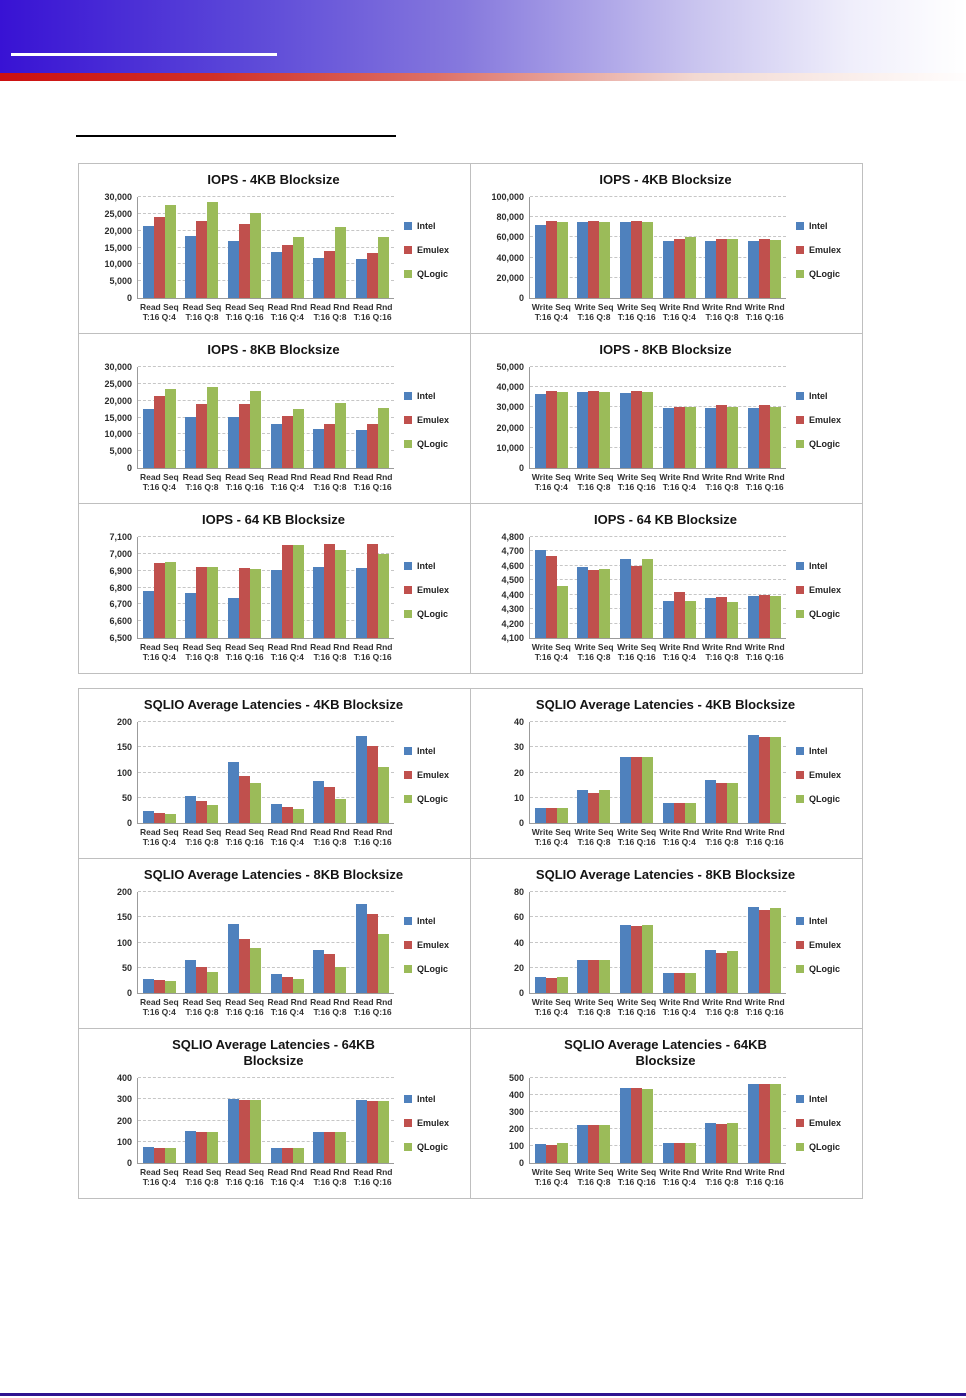 The width and height of the screenshot is (966, 1398). What do you see at coordinates (287, 482) in the screenshot?
I see `x-axis-category-label: Read Rnd T:16 Q:4` at bounding box center [287, 482].